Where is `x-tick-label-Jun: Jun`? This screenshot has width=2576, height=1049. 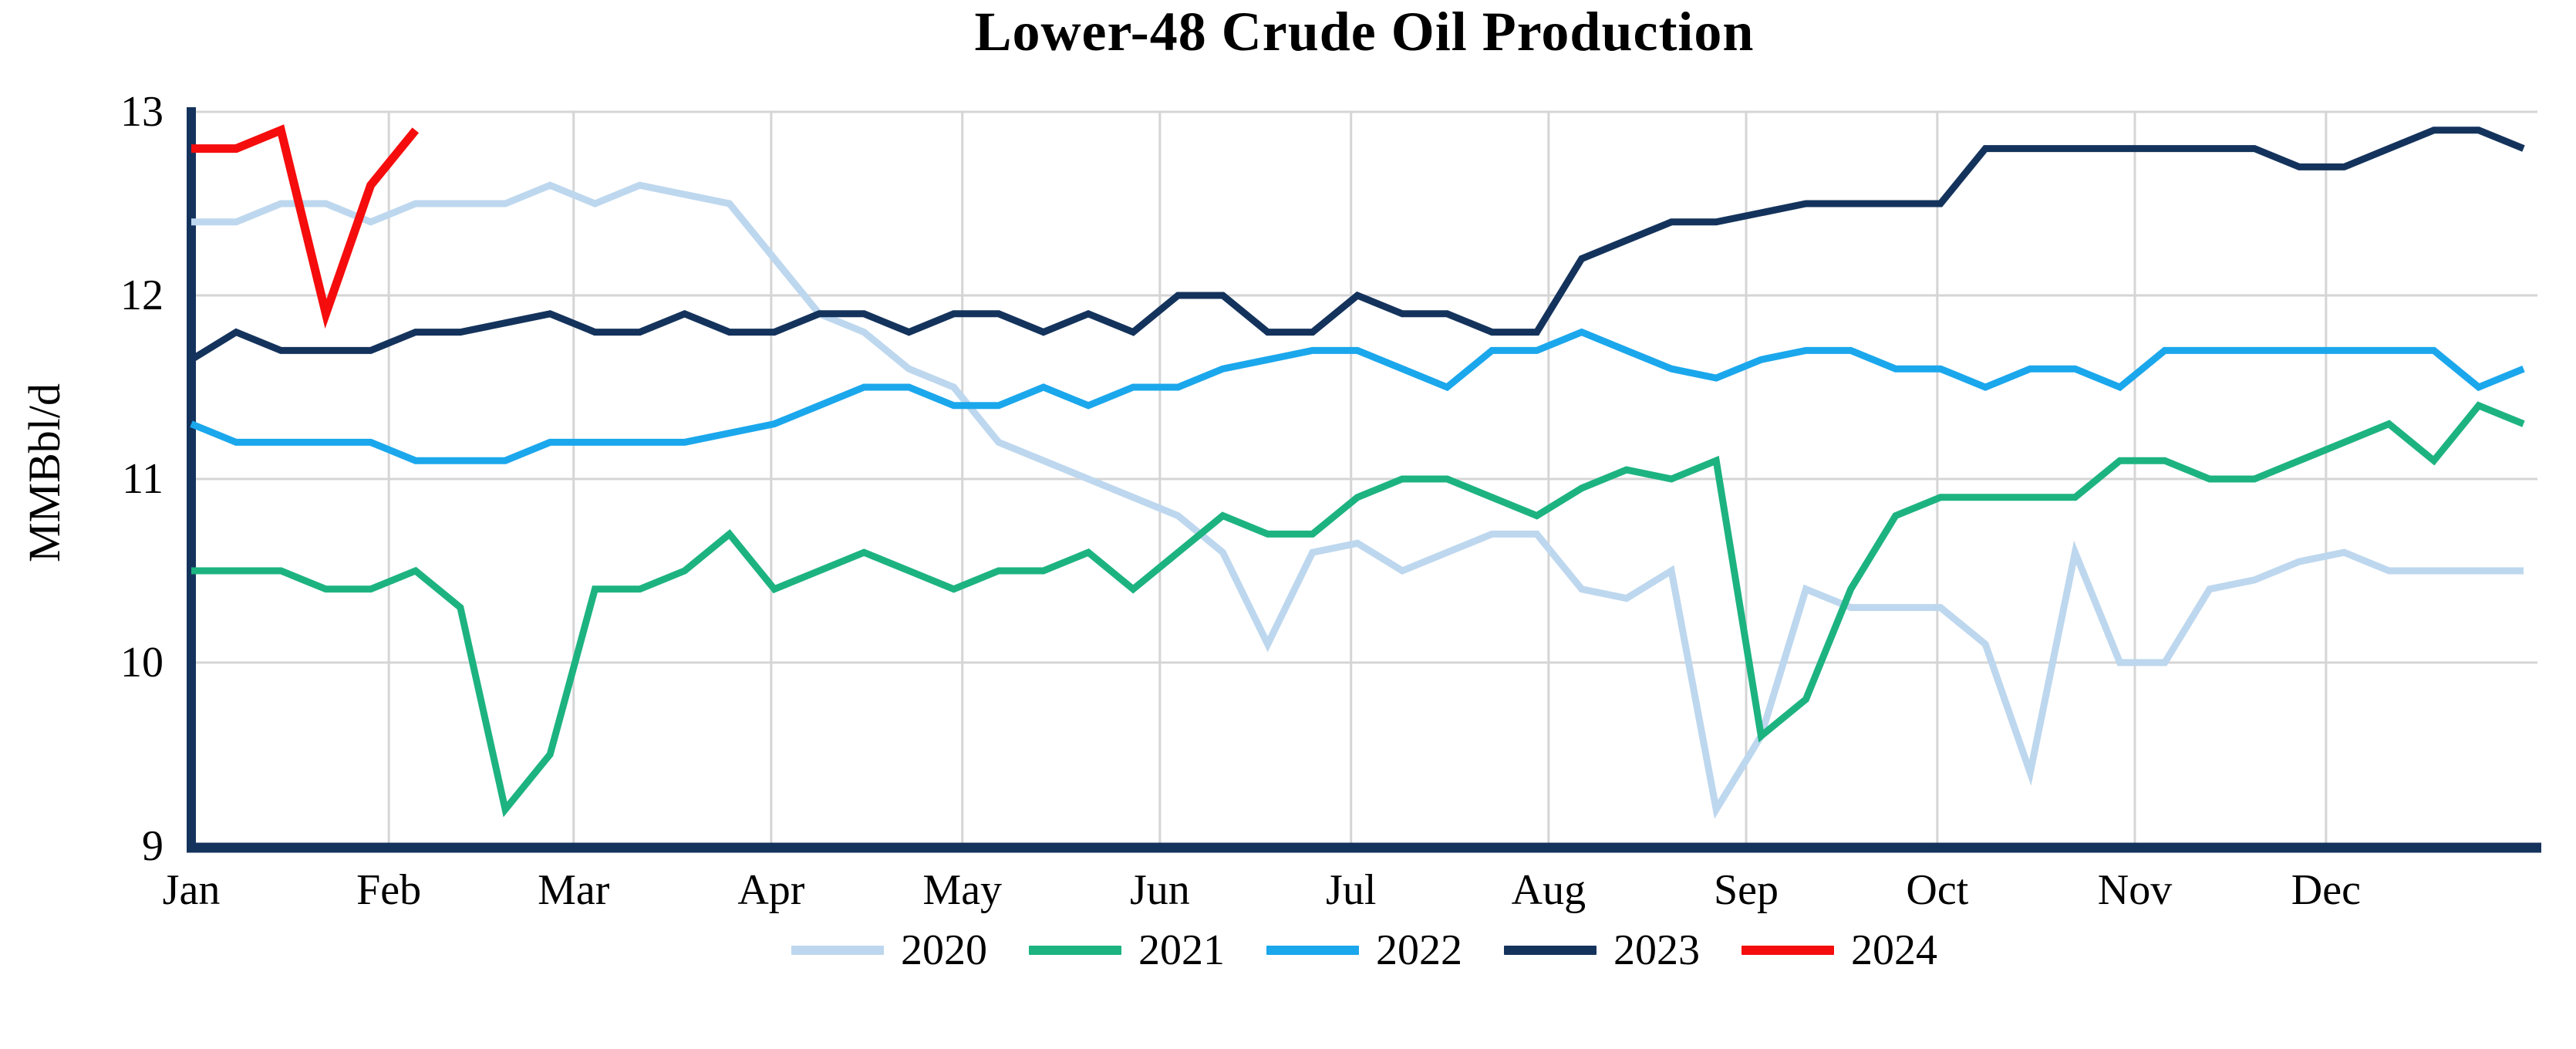
x-tick-label-Jun: Jun is located at coordinates (1159, 890).